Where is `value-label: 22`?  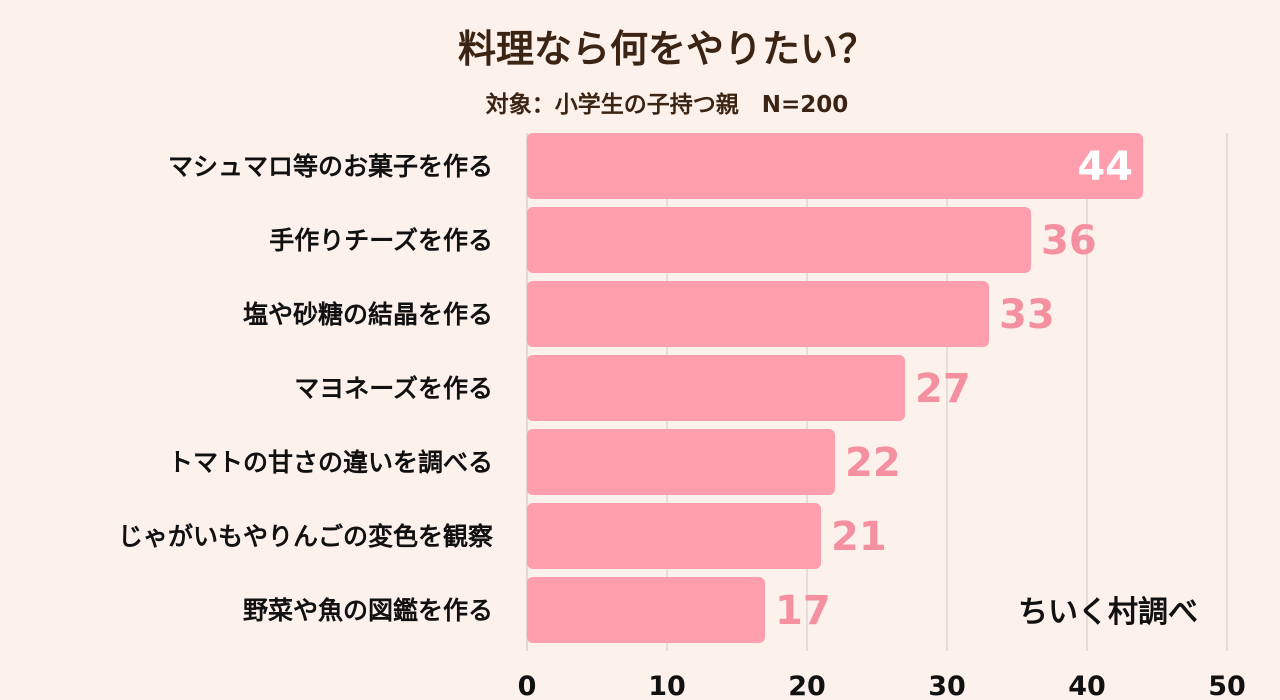
value-label: 22 is located at coordinates (873, 463).